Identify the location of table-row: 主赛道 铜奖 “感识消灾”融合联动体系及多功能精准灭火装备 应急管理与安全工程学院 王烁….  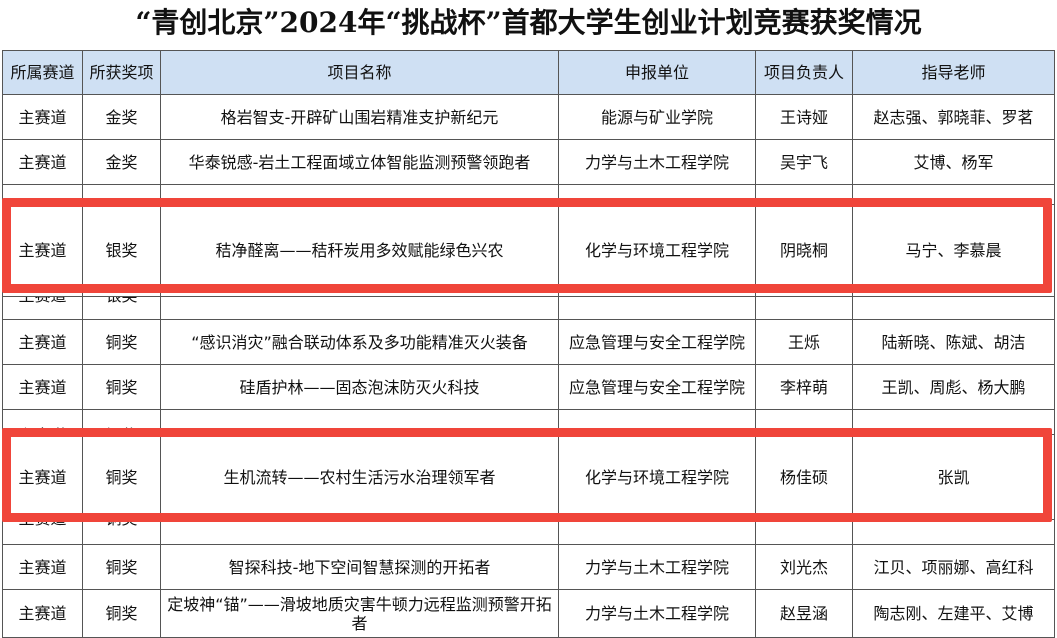
(528, 342).